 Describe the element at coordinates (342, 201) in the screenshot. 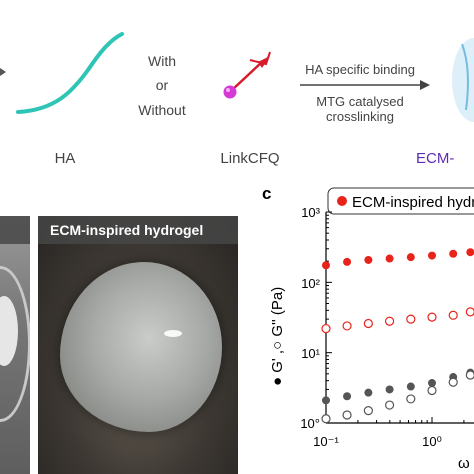

I see `legend-marker` at that location.